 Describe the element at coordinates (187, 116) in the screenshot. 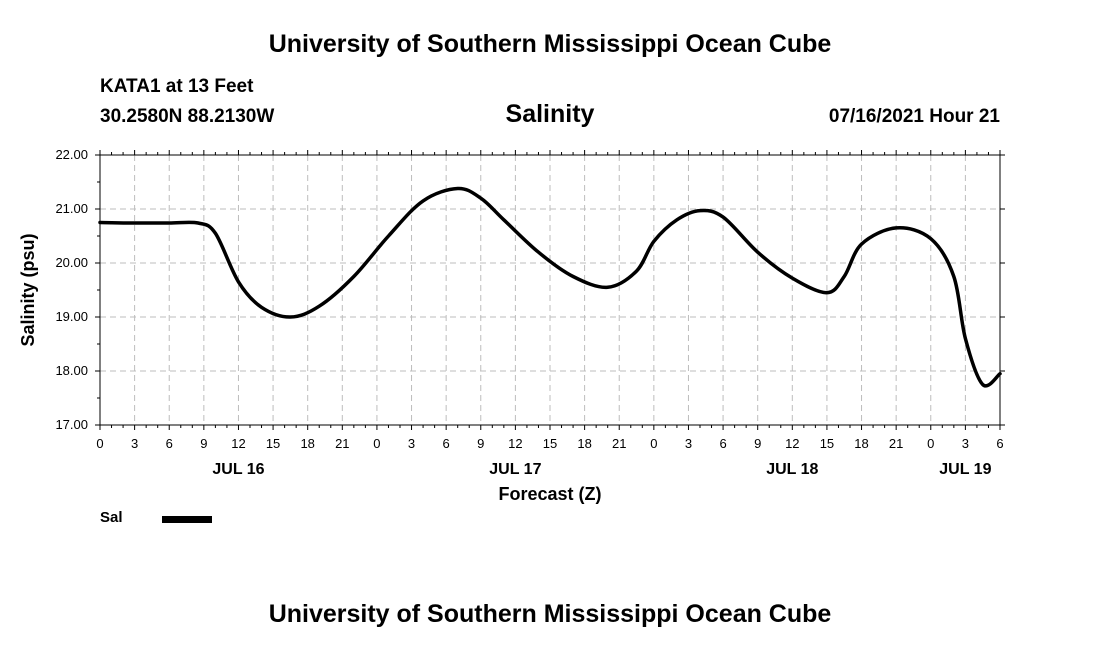

I see `station-coordinates: 30.2580N 88.2130W` at that location.